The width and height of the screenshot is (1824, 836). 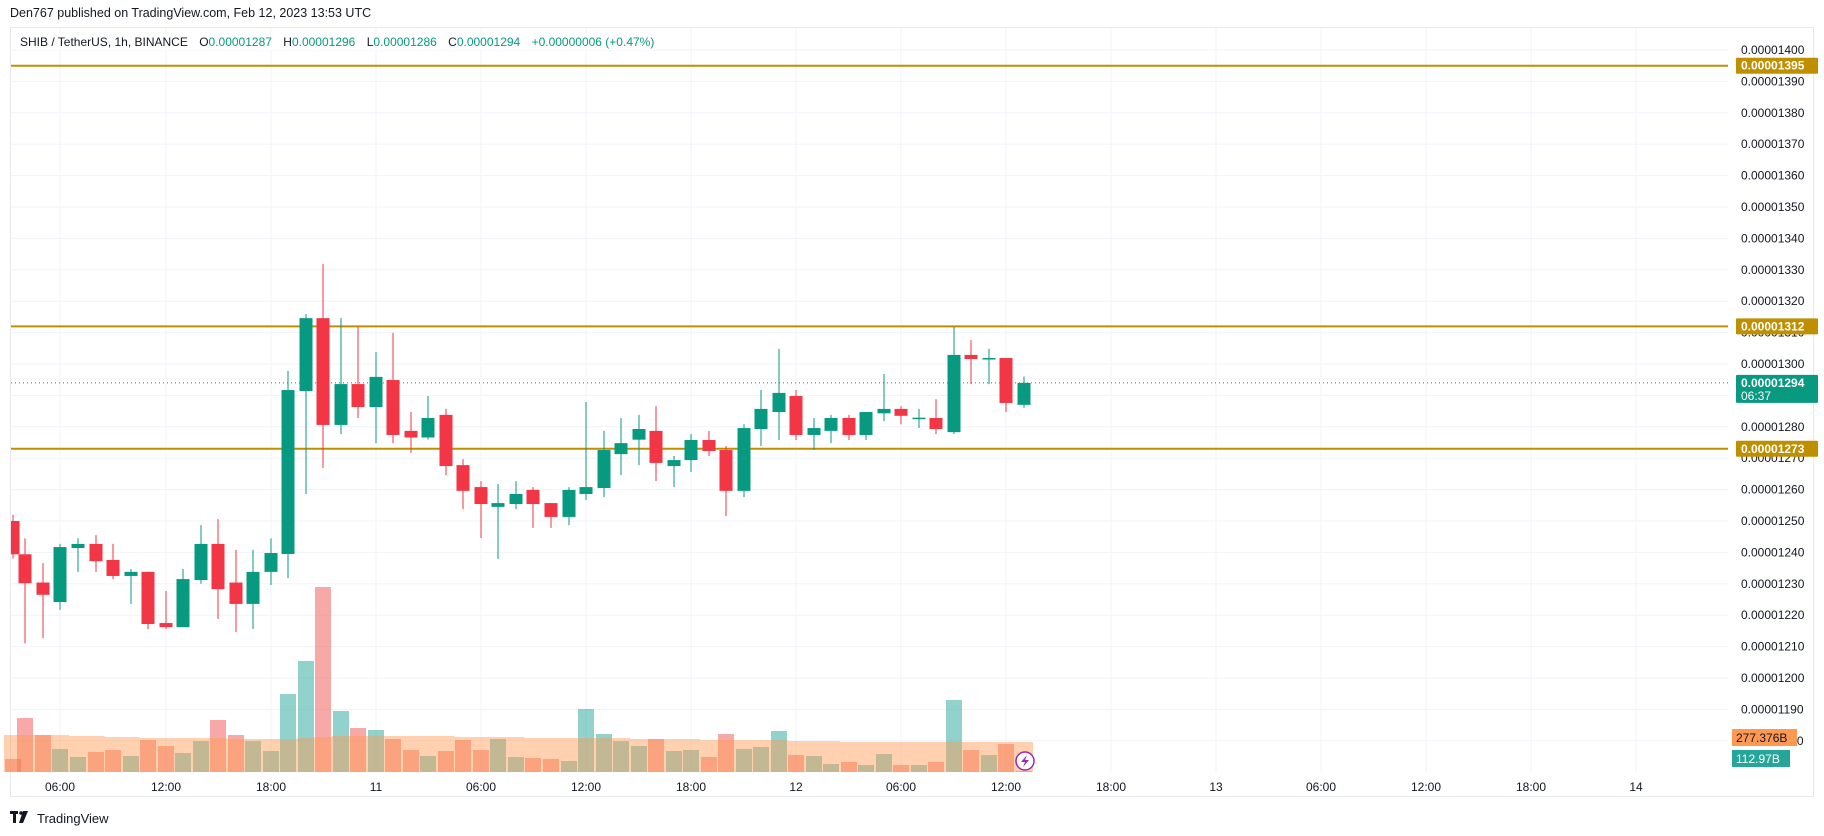 What do you see at coordinates (376, 787) in the screenshot?
I see `time-tick-label: 11` at bounding box center [376, 787].